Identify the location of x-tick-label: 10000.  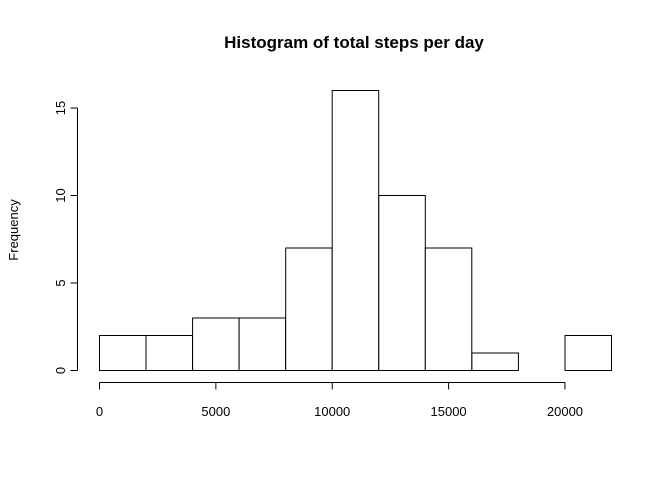
(332, 411).